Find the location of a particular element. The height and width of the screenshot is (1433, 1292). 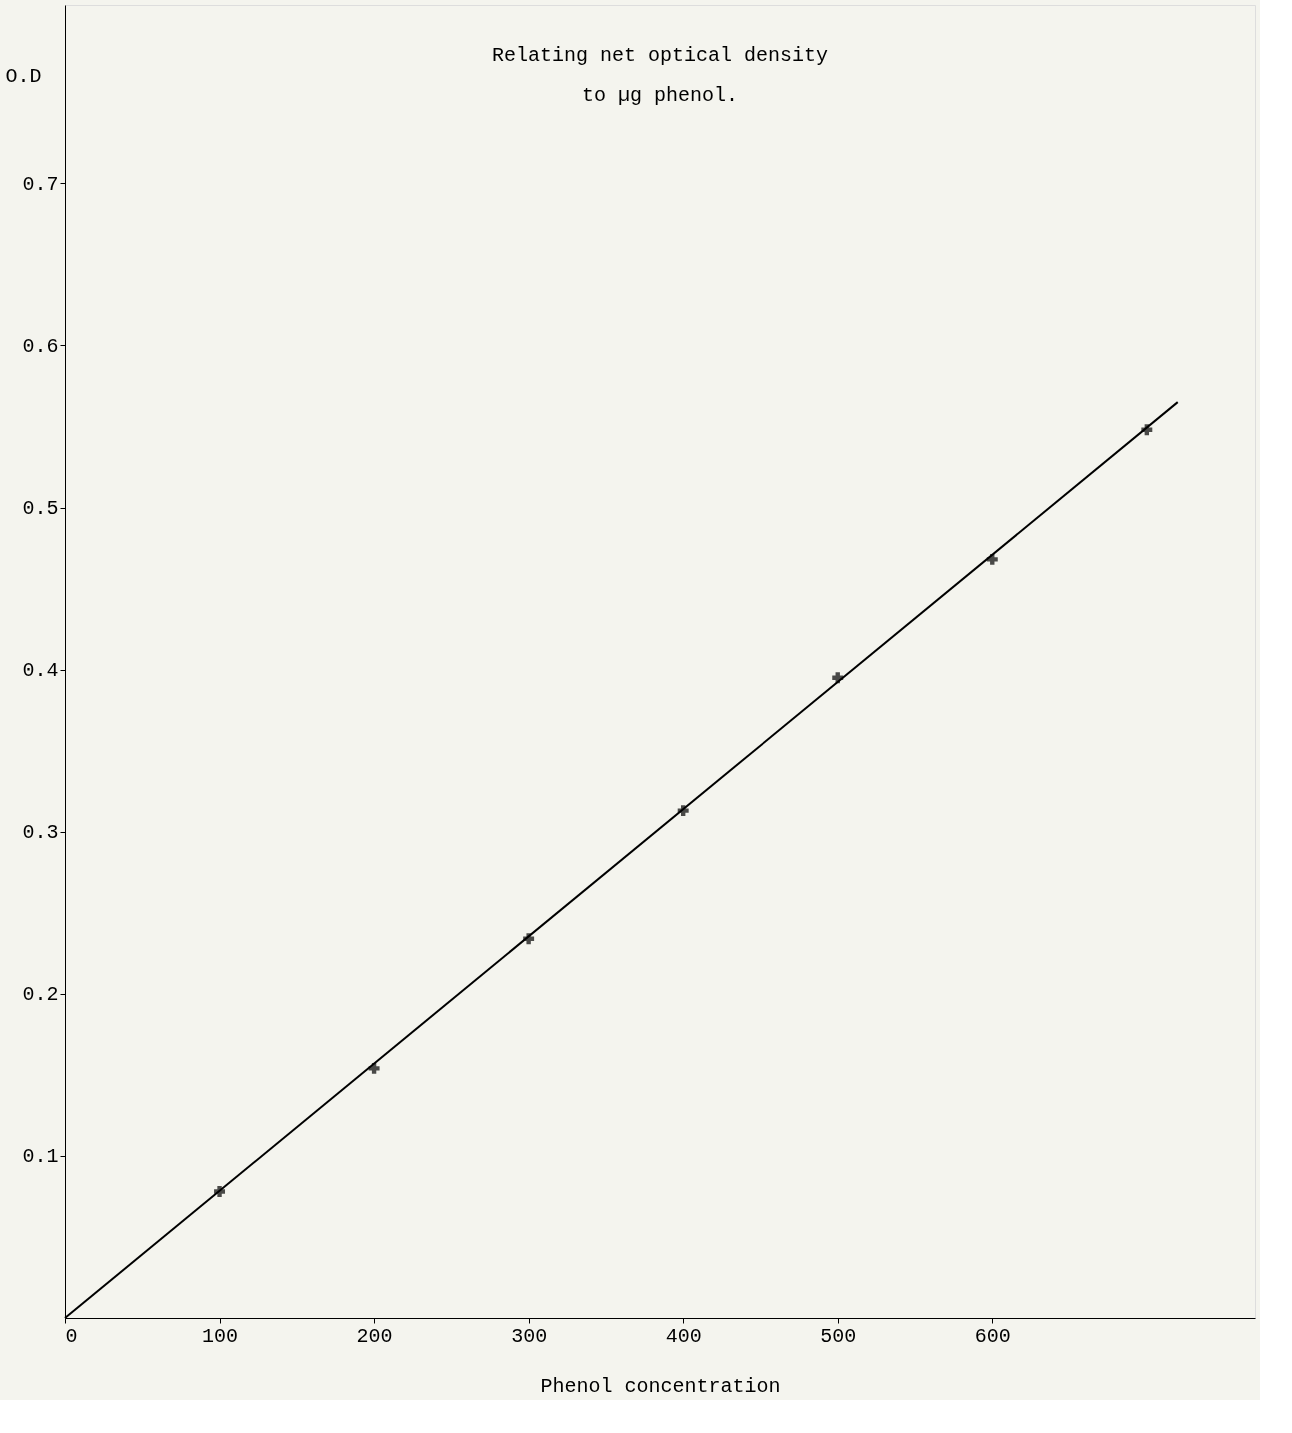

x-tick-label: 300 is located at coordinates (529, 1336).